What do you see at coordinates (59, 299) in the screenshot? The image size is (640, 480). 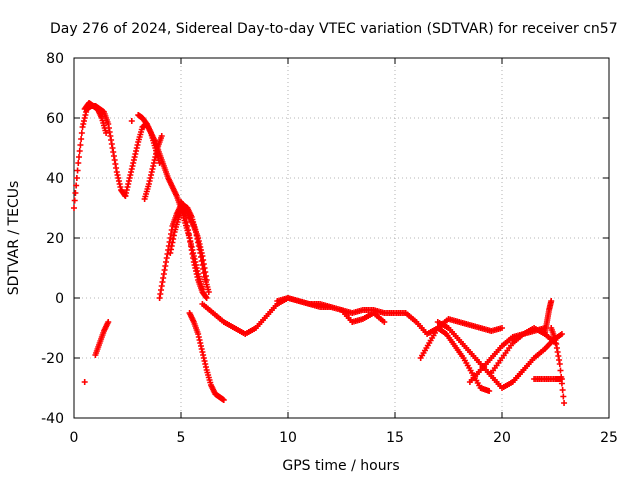 I see `y-tick-label: 0` at bounding box center [59, 299].